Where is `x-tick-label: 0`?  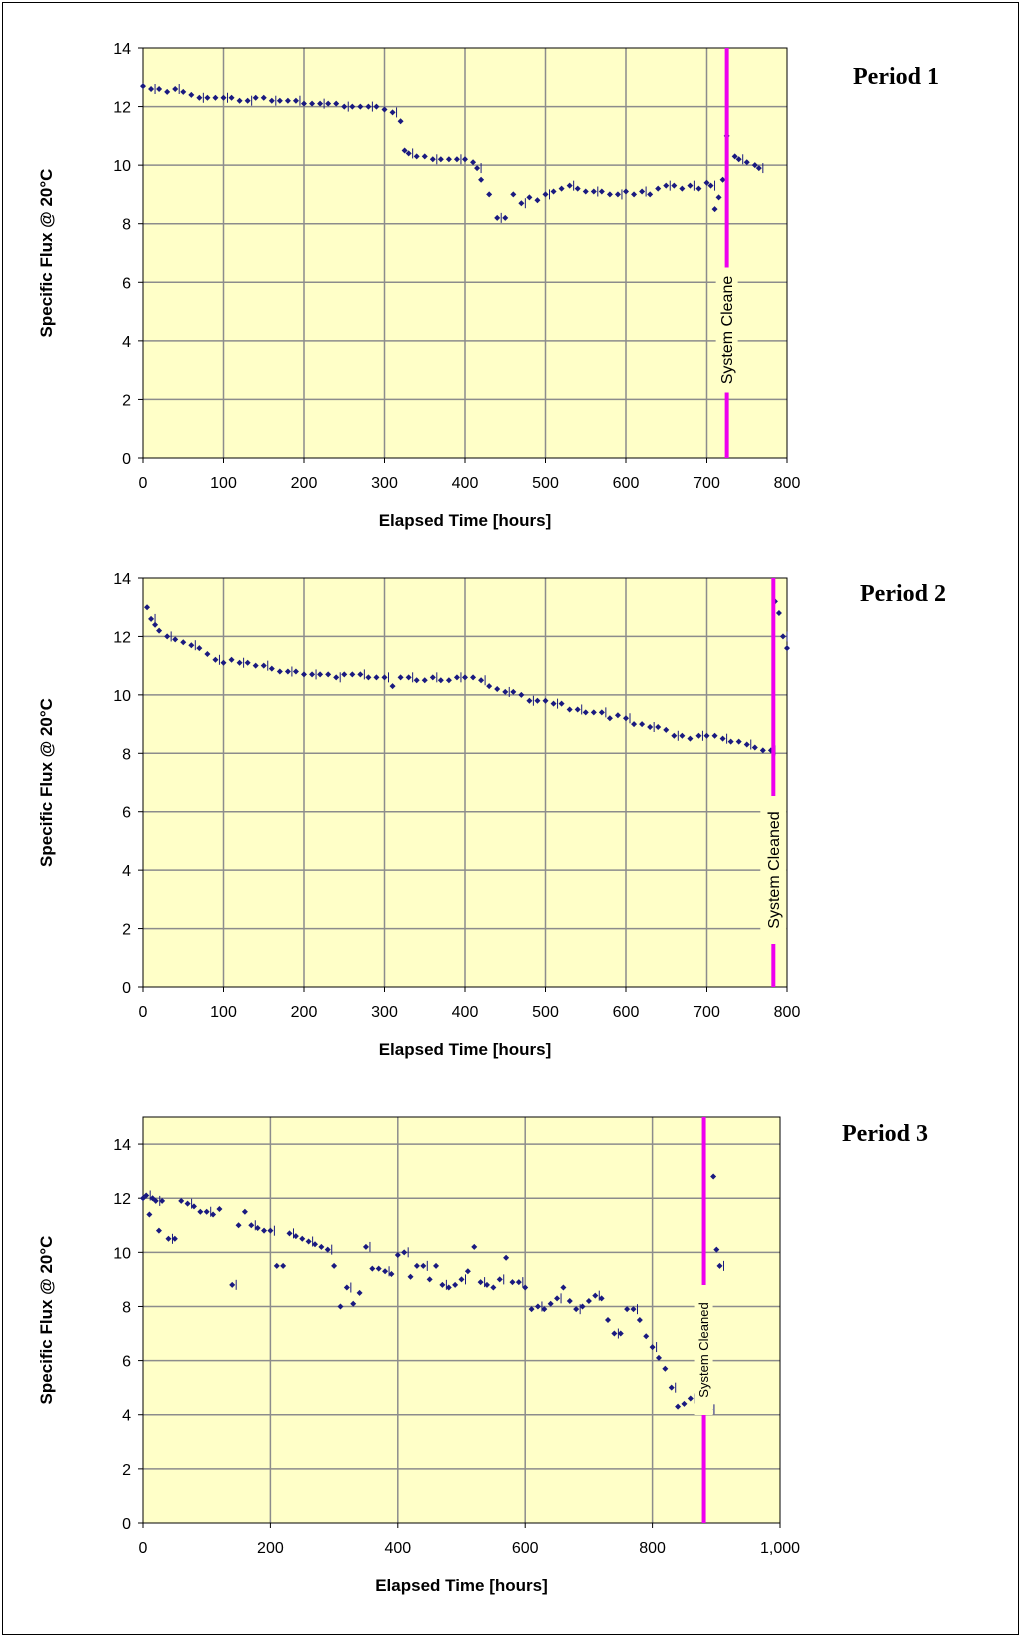
x-tick-label: 0 is located at coordinates (143, 1548).